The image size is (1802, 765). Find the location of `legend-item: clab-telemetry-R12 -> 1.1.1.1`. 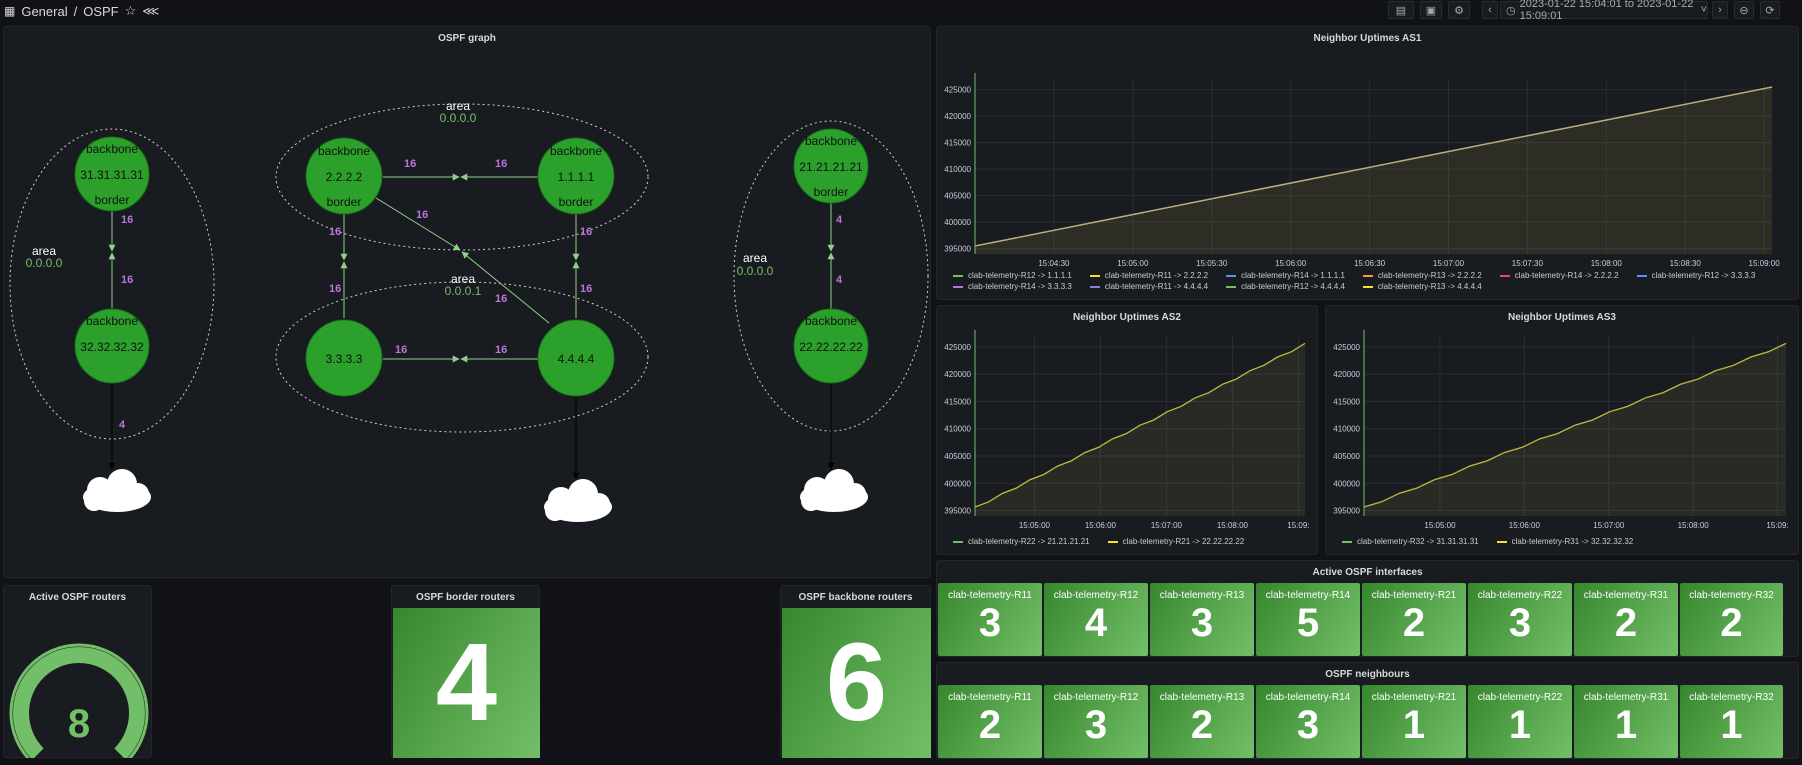

legend-item: clab-telemetry-R12 -> 1.1.1.1 is located at coordinates (1012, 275).